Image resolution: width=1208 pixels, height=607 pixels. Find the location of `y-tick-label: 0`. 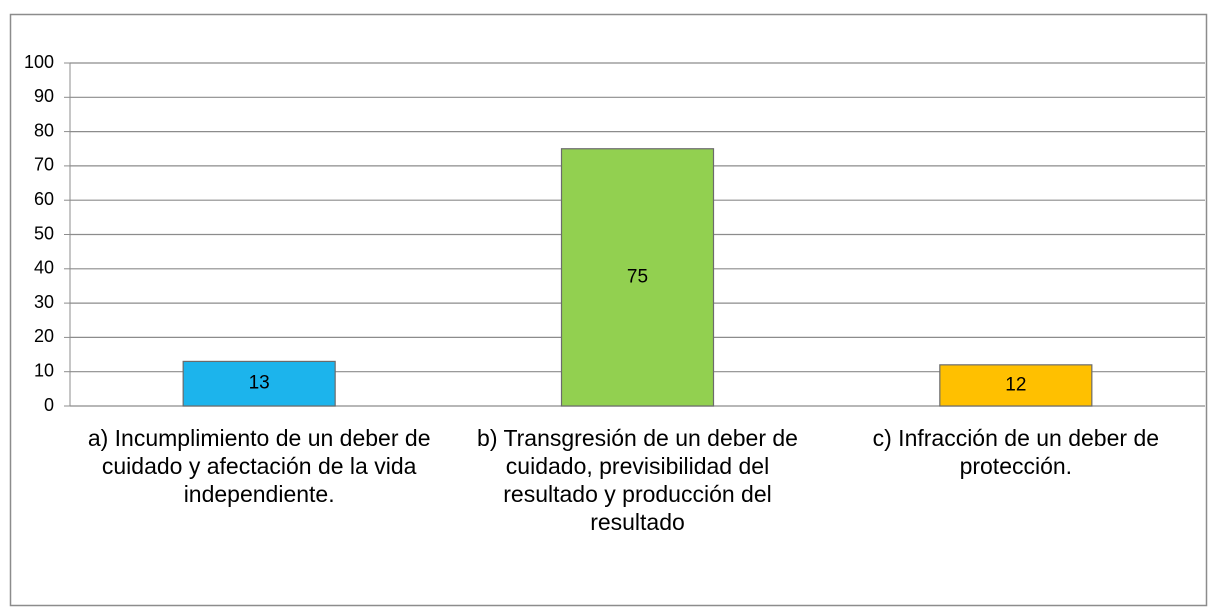

y-tick-label: 0 is located at coordinates (49, 405).